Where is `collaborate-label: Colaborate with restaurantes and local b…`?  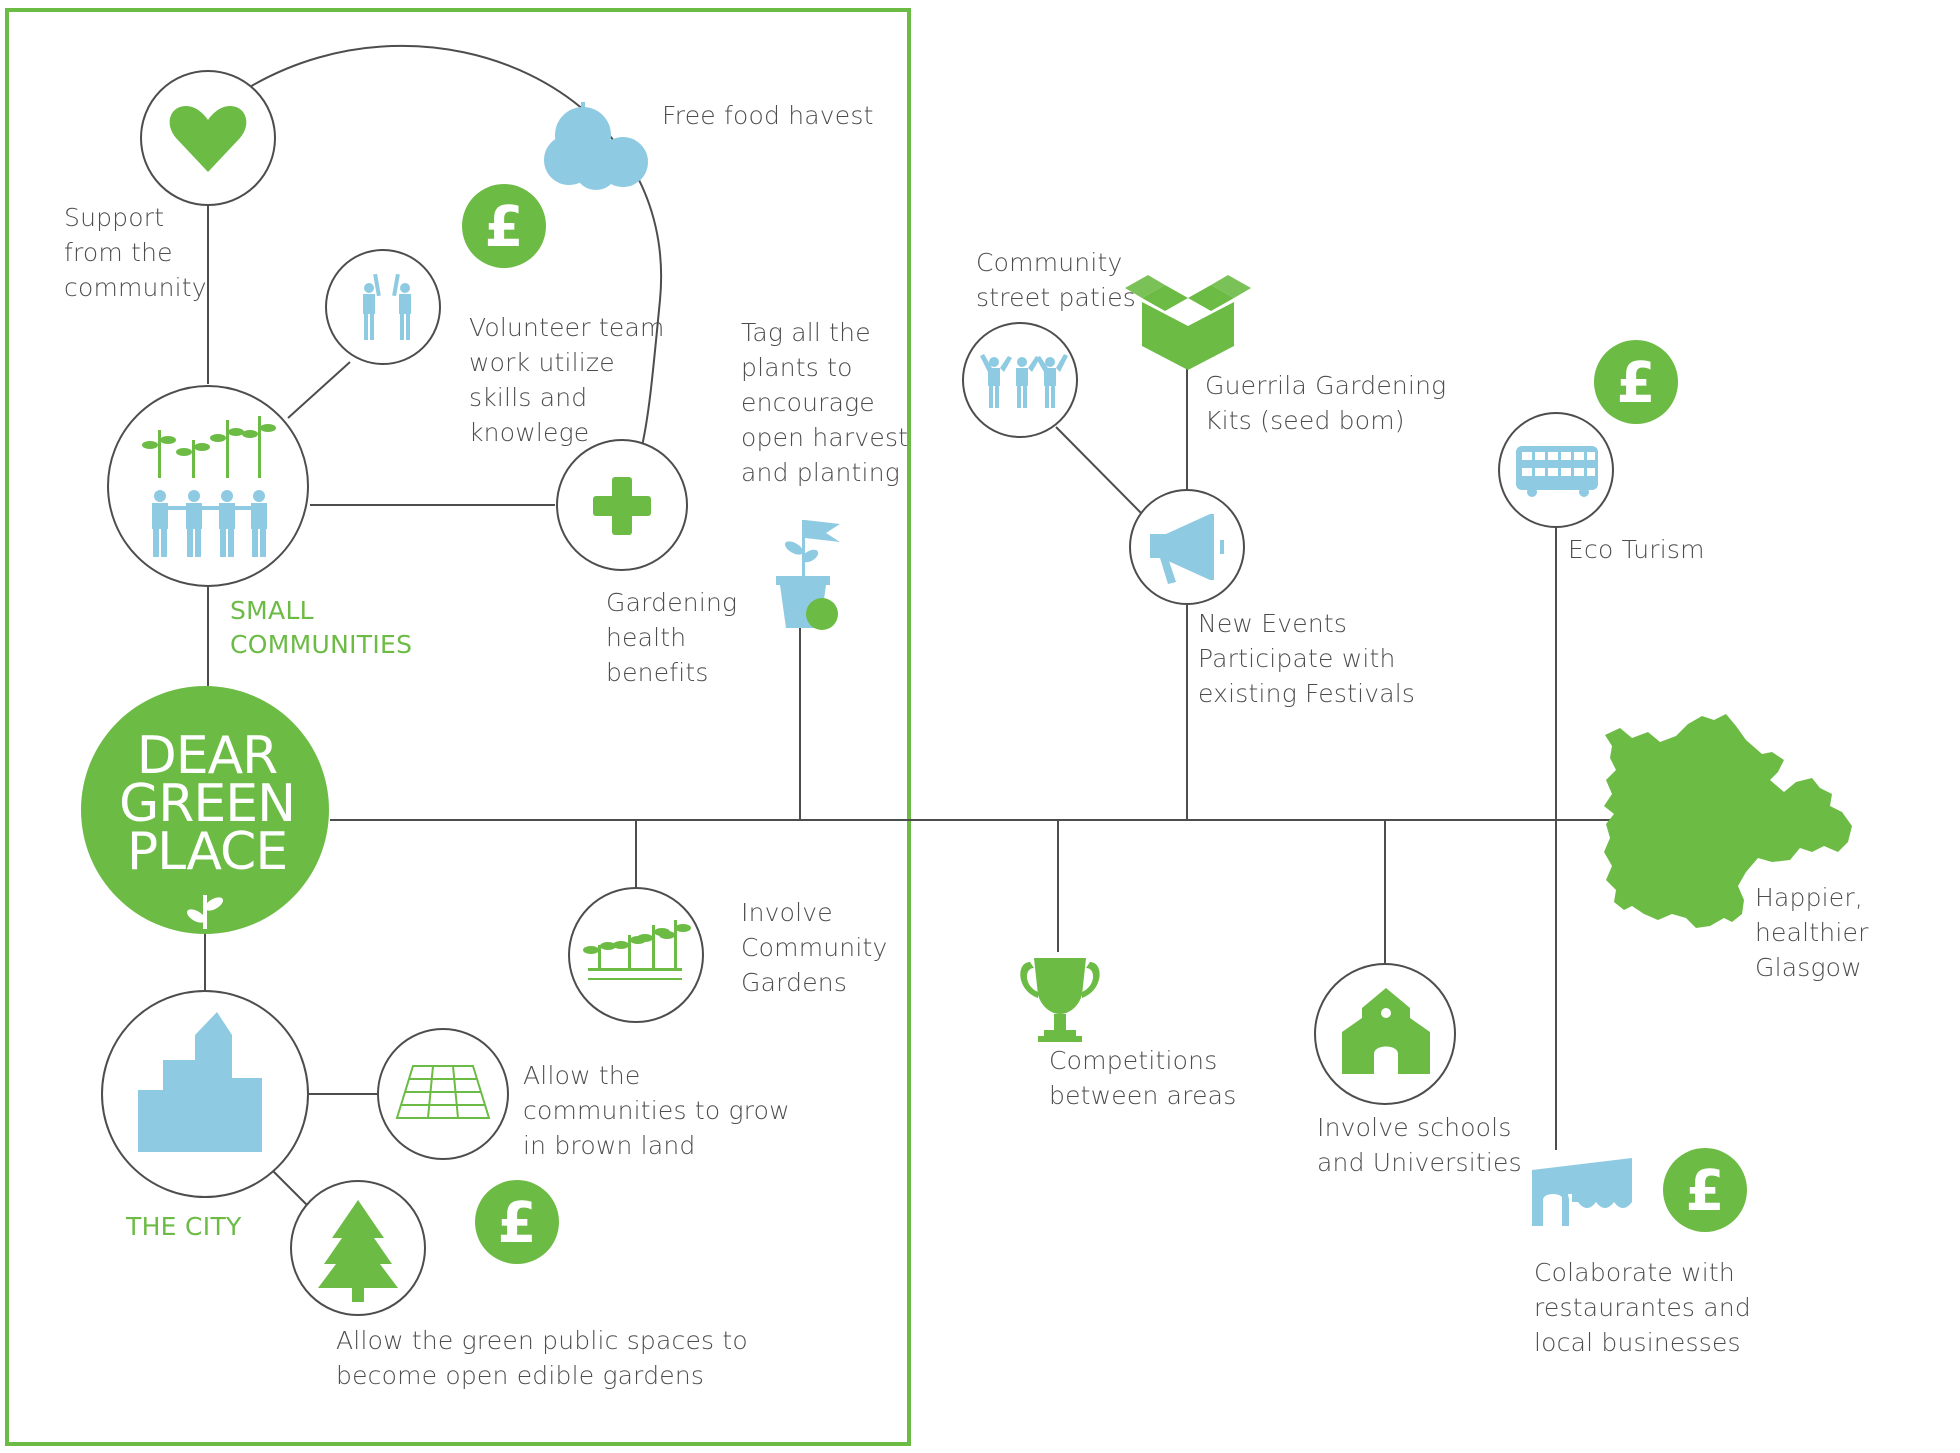 collaborate-label: Colaborate with restaurantes and local b… is located at coordinates (1642, 1307).